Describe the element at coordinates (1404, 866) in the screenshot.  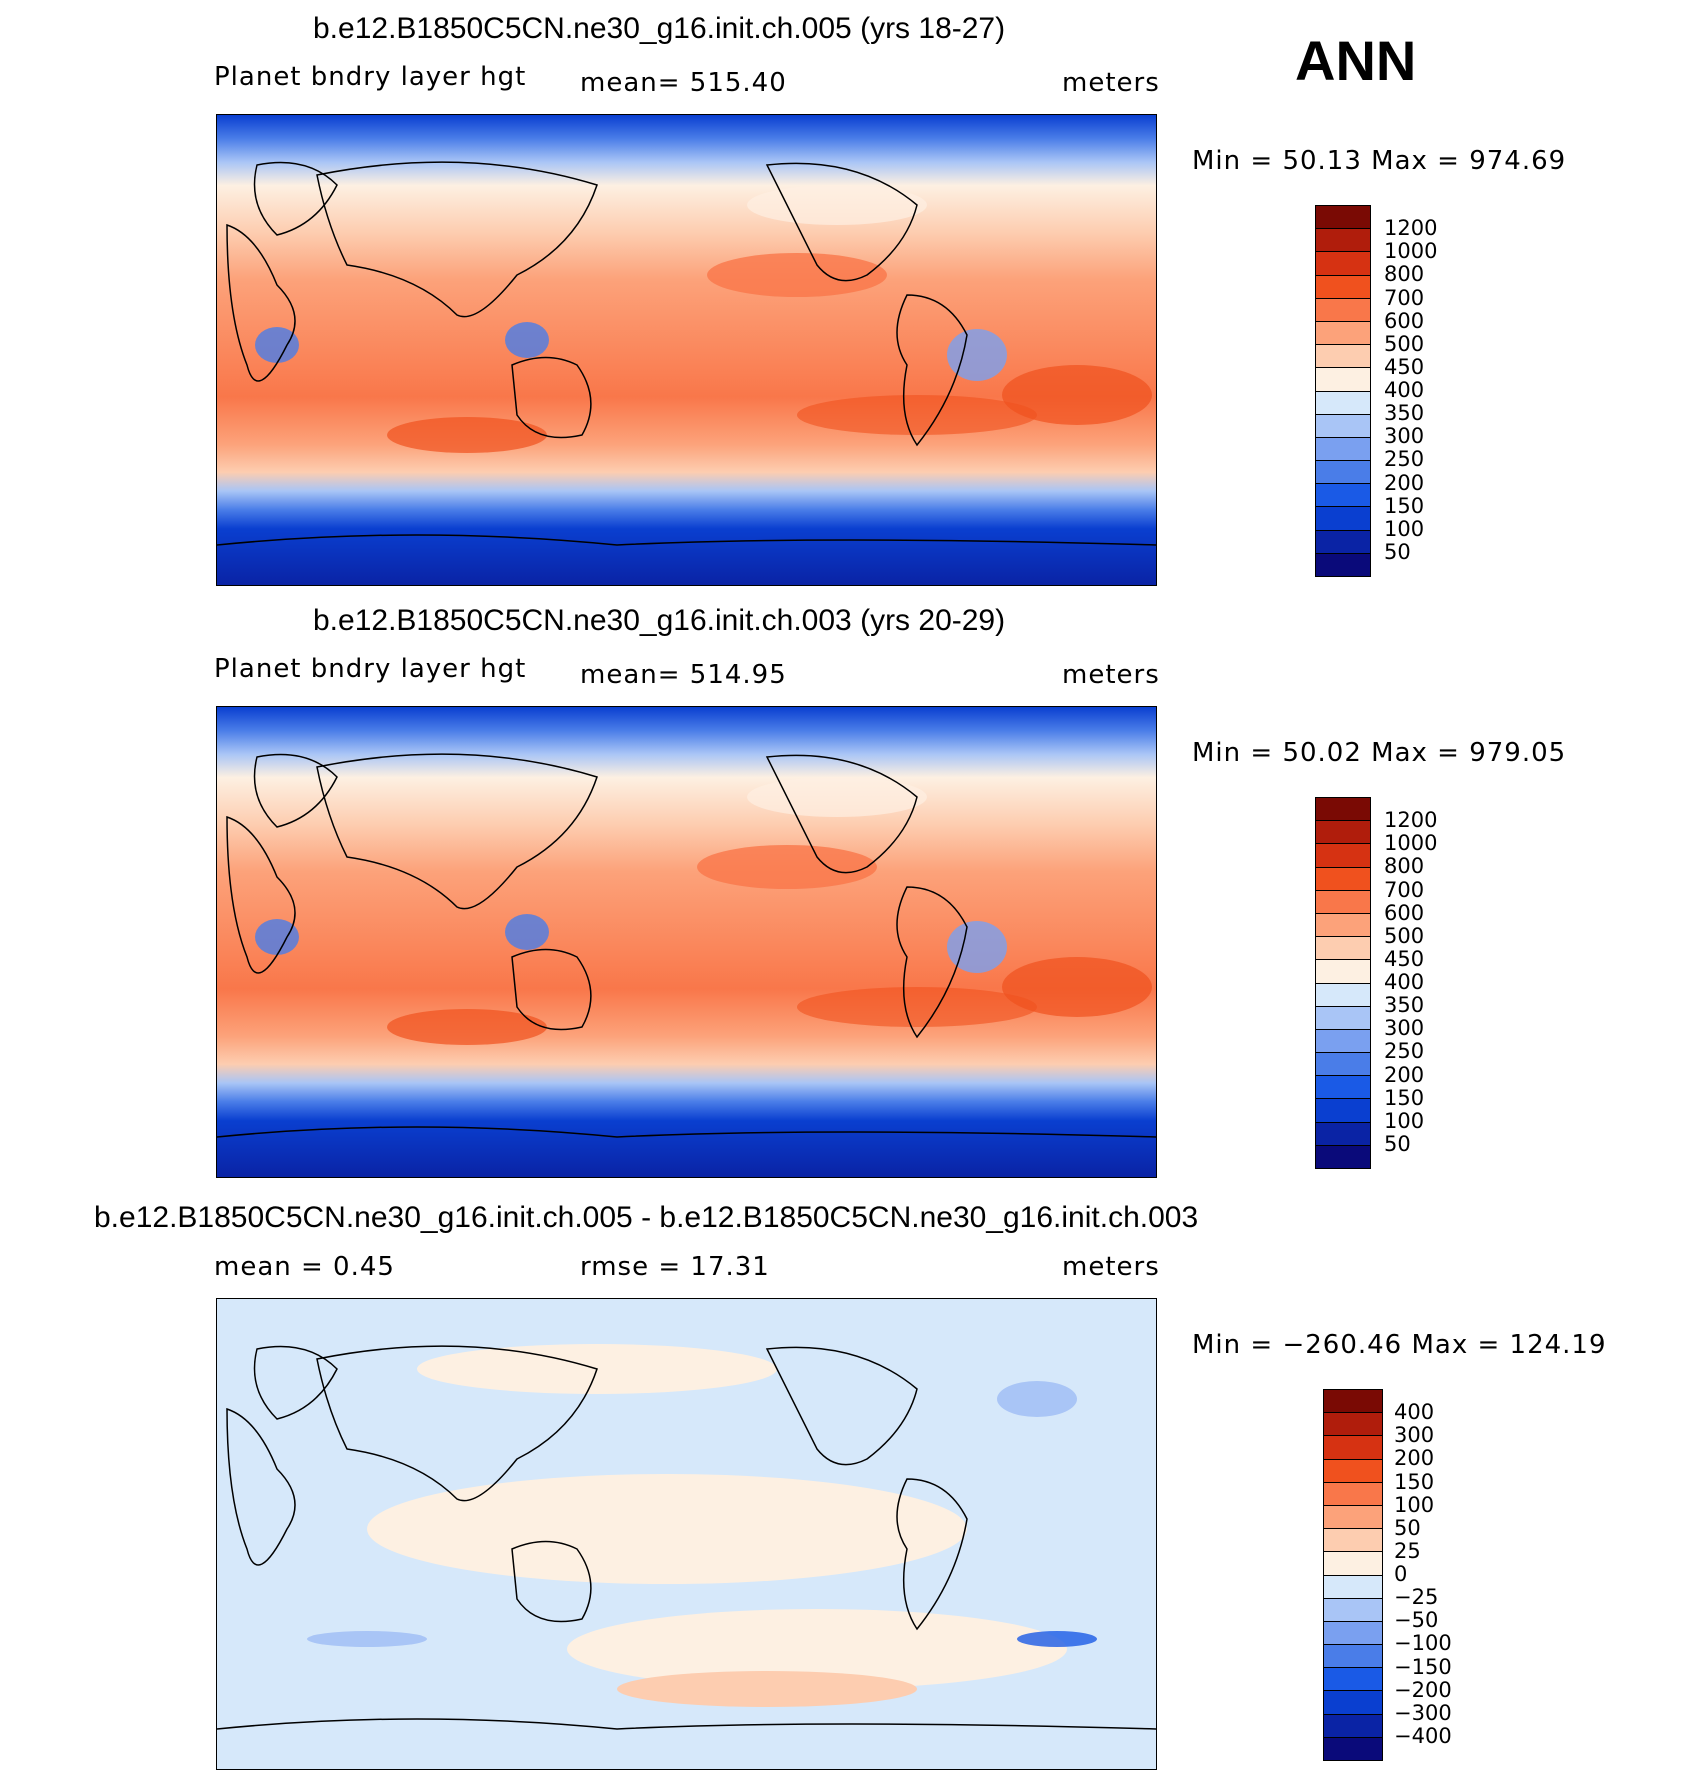
I see `colorbar-tick-label: 800` at that location.